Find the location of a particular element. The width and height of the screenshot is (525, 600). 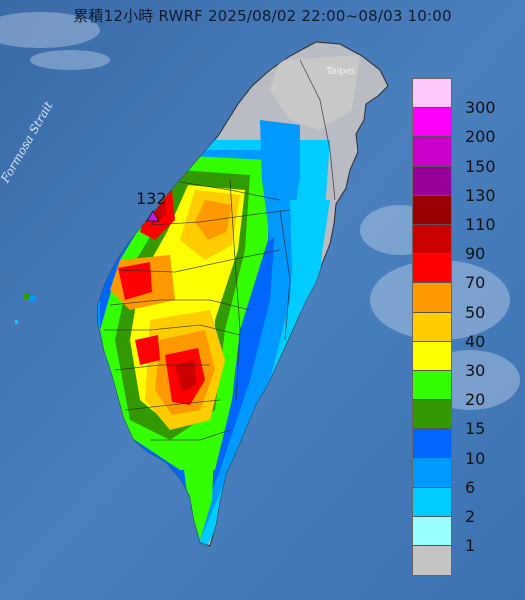

legend-label: 150 is located at coordinates (480, 166).